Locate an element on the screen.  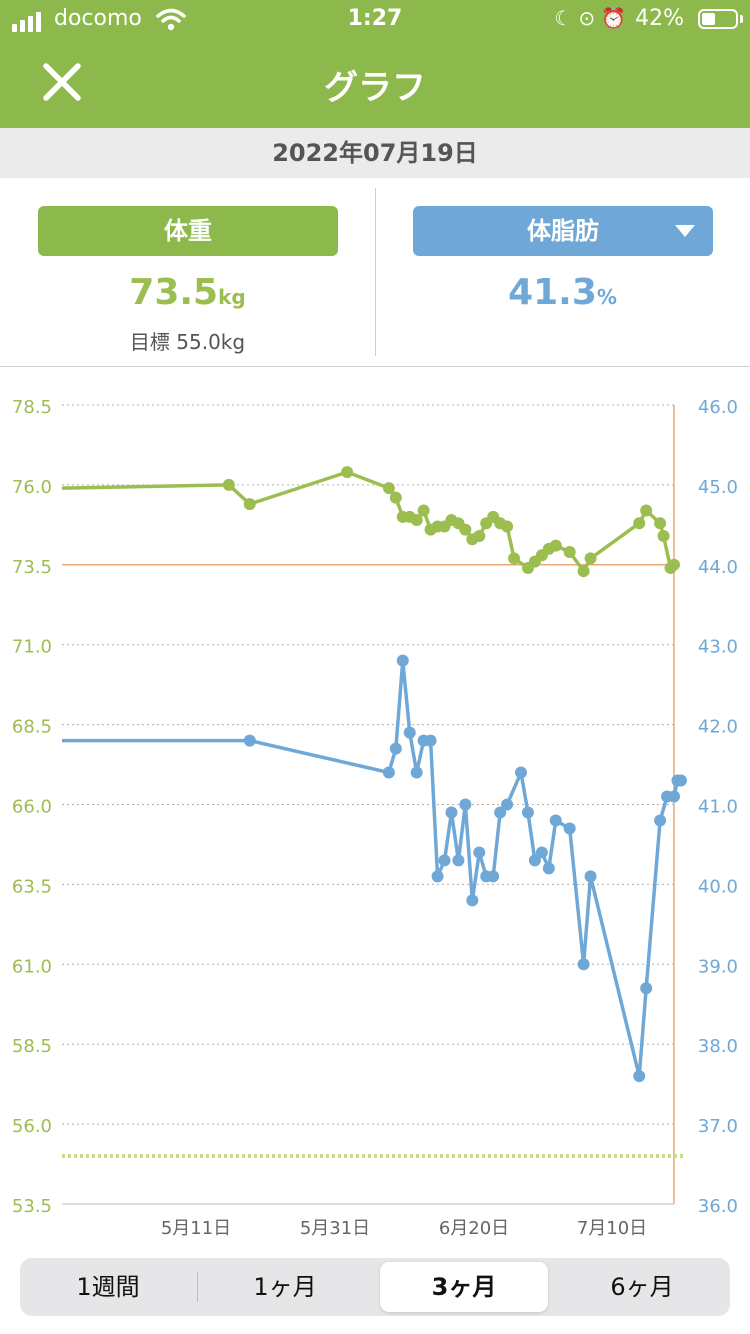
segment-divider is located at coordinates (197, 1287).